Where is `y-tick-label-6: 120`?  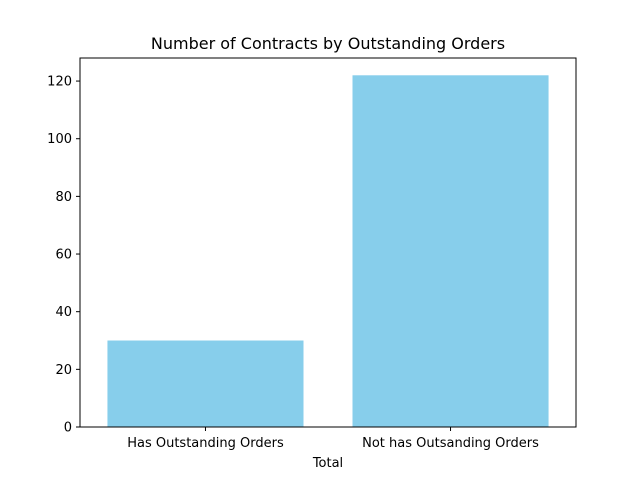 y-tick-label-6: 120 is located at coordinates (59, 82).